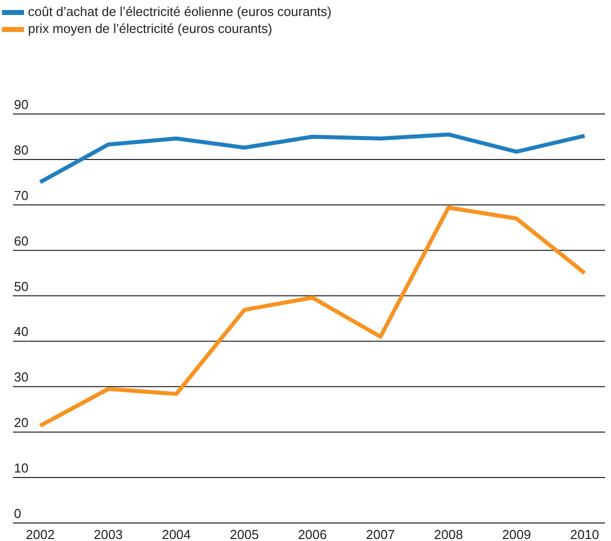  What do you see at coordinates (21, 332) in the screenshot?
I see `y-tick-label: 40` at bounding box center [21, 332].